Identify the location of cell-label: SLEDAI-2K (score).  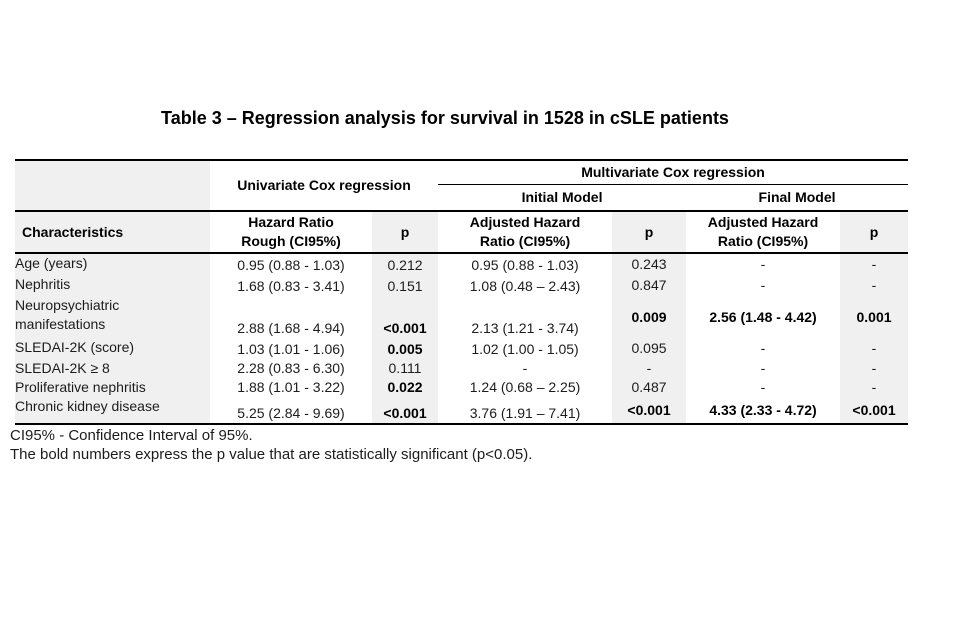
(112, 348).